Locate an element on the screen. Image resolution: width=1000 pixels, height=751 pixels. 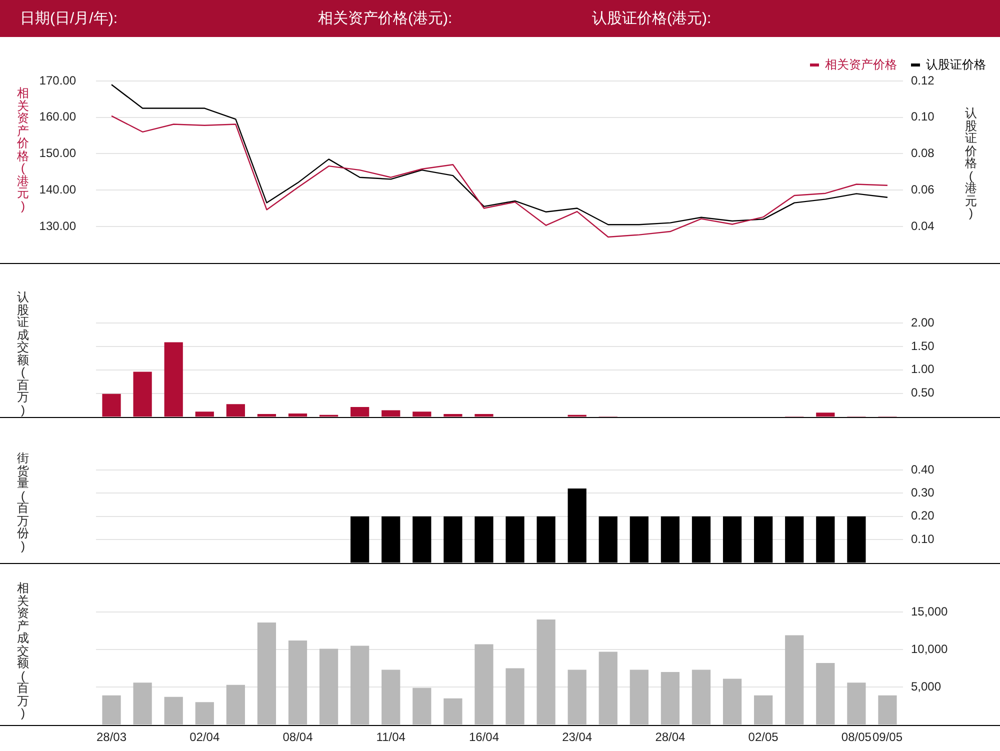
x-tick-label: 02/04 is located at coordinates (205, 737).